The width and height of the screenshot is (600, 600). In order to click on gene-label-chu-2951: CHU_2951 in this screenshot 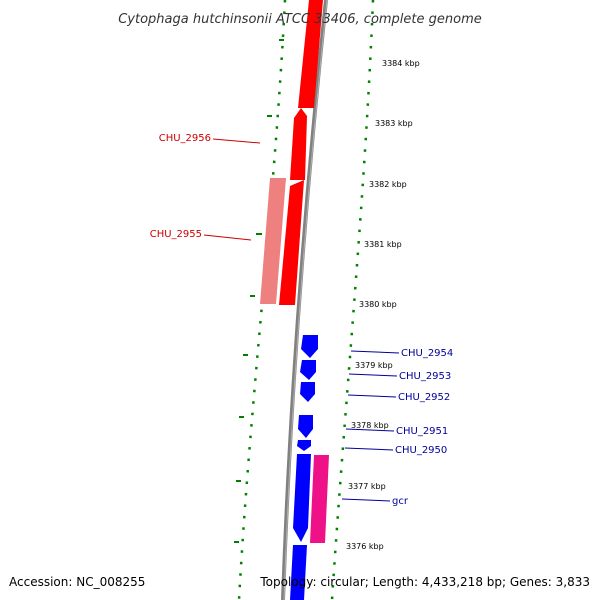, I will do `click(422, 431)`.